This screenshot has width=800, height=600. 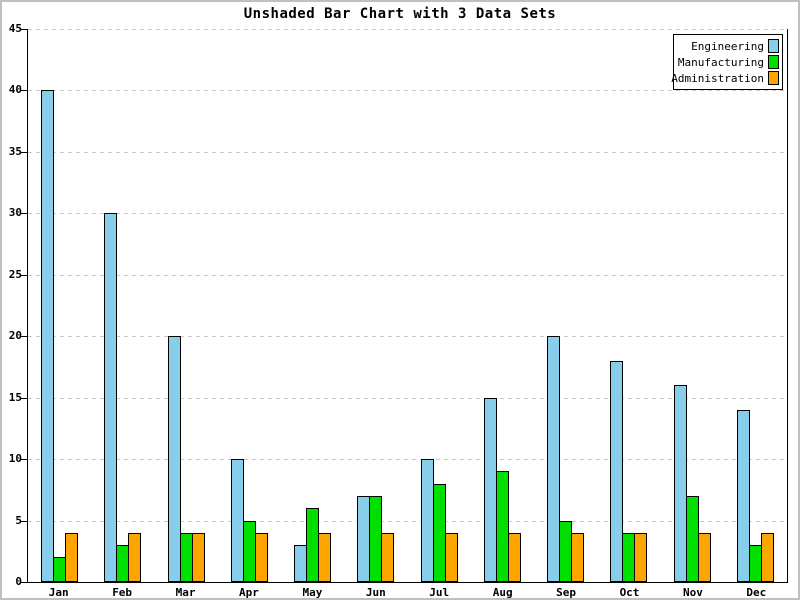 I want to click on x-tick-label-mar: Mar, so click(x=185, y=592).